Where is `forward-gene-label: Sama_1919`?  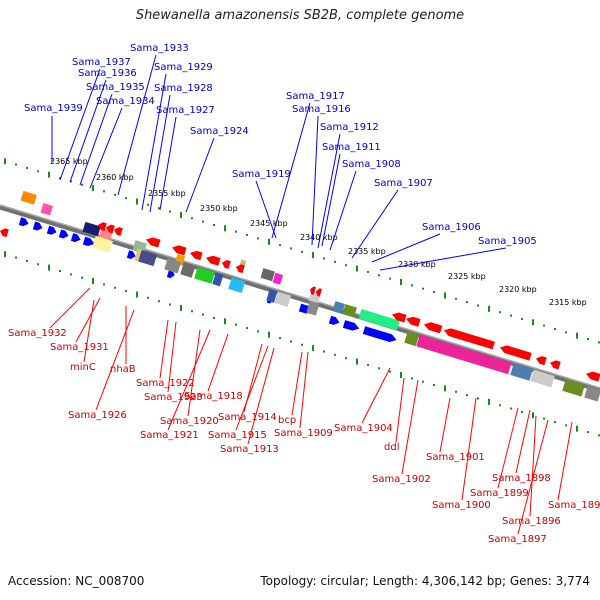
forward-gene-label: Sama_1919 is located at coordinates (261, 174).